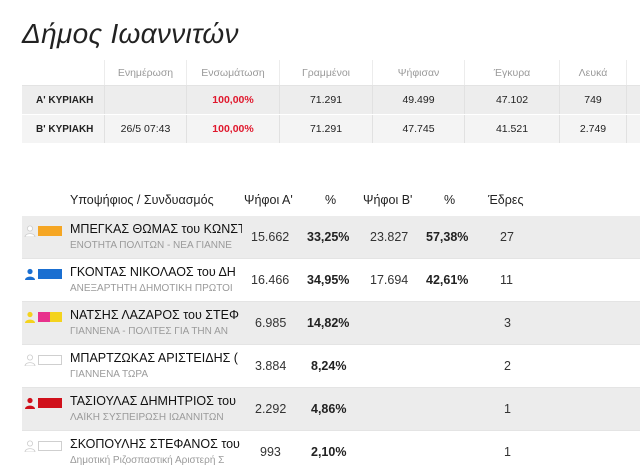  I want to click on candidate-name: ΜΠΕΓΚΑΣ ΘΩΜΑΣ του ΚΩΝΣΤ, so click(156, 229).